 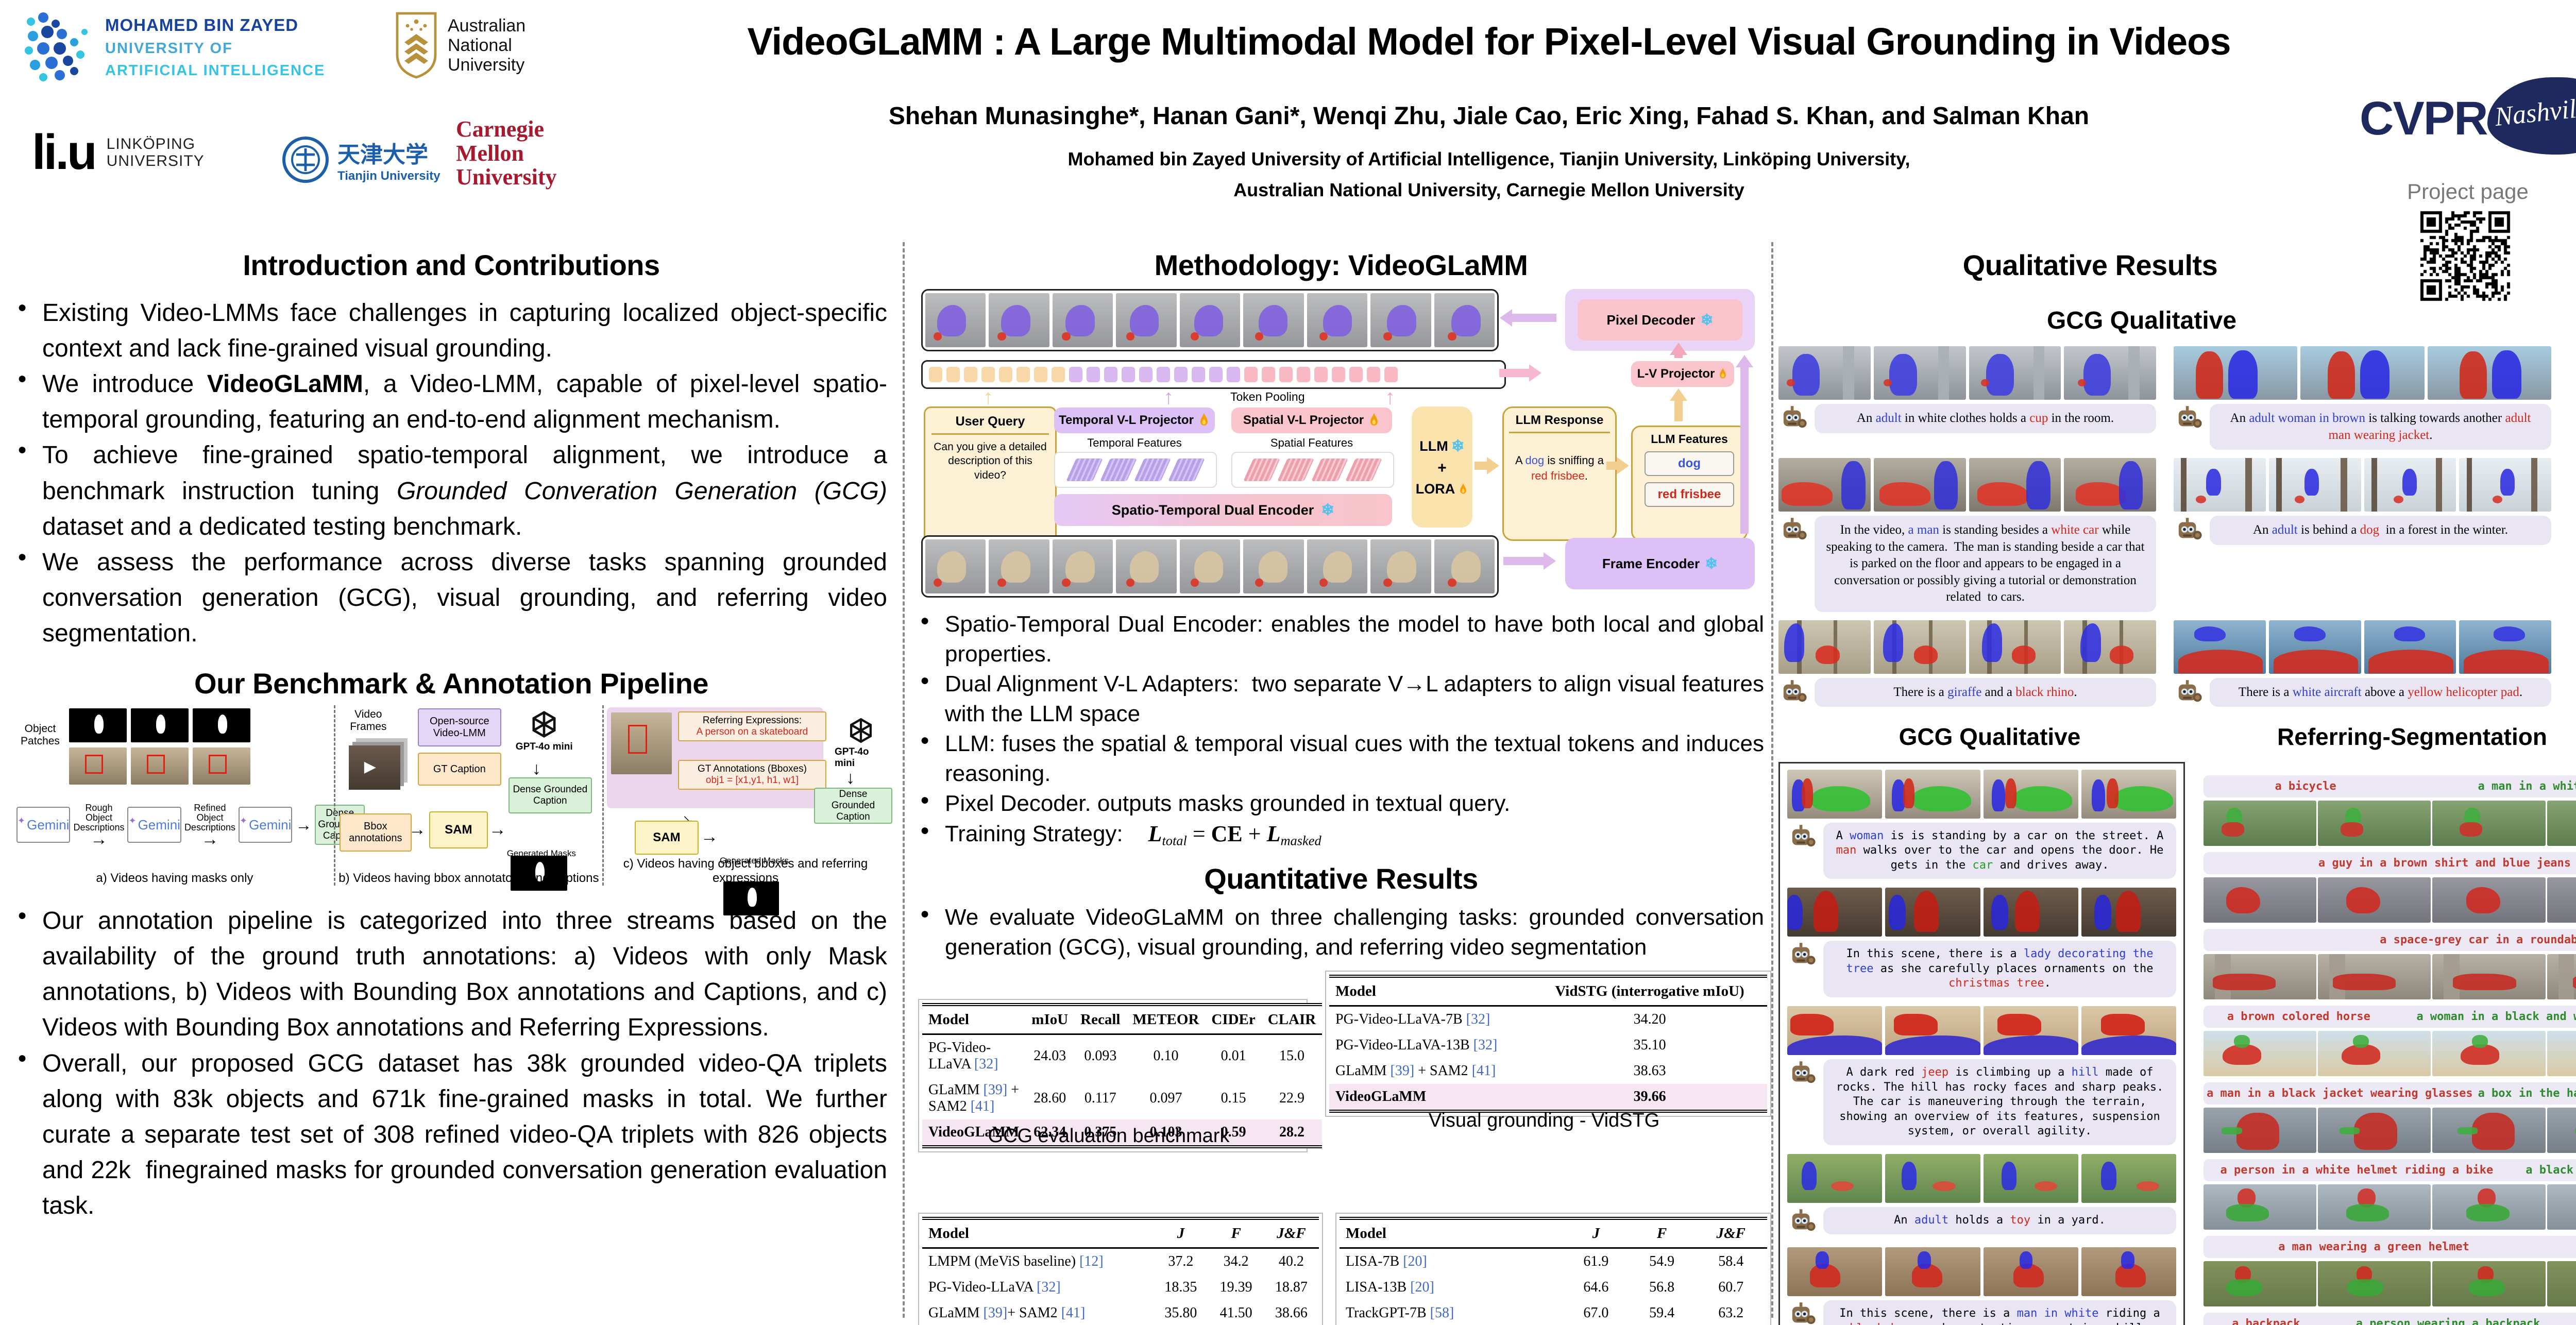 What do you see at coordinates (1210, 566) in the screenshot?
I see `input-frames` at bounding box center [1210, 566].